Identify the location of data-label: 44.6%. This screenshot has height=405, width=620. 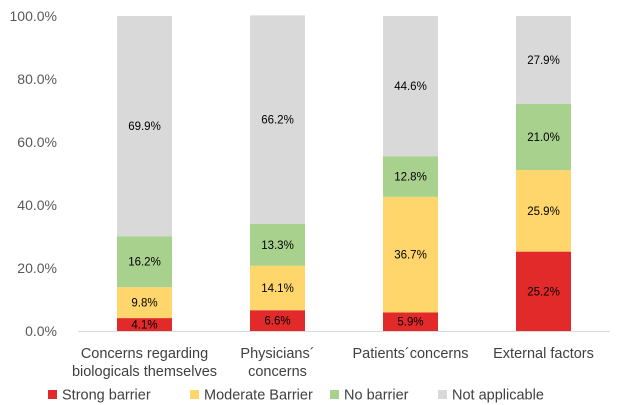
(410, 87).